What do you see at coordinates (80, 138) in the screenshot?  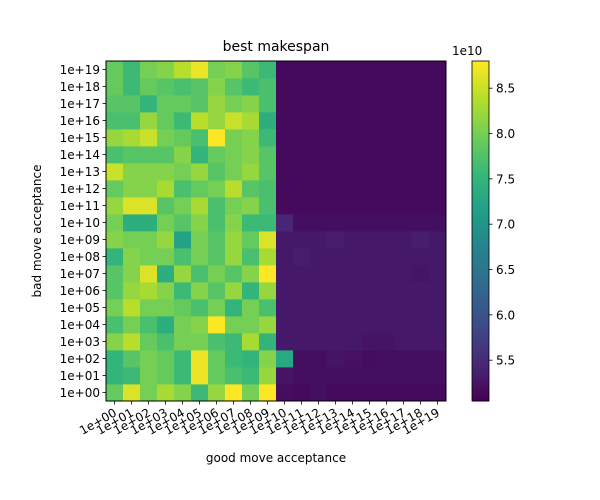 I see `y-tick-label: 1e+15` at bounding box center [80, 138].